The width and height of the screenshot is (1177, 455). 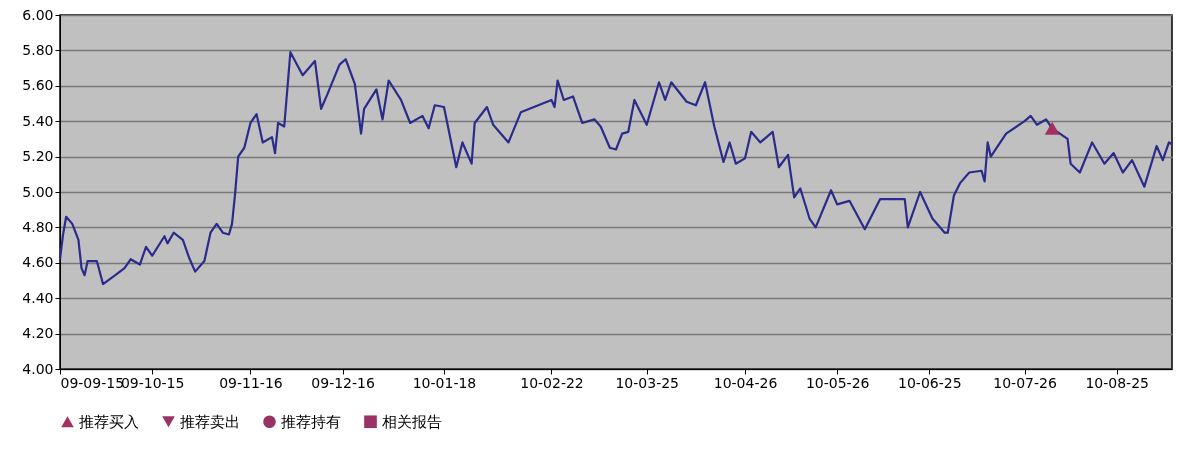 What do you see at coordinates (38, 120) in the screenshot?
I see `y-tick-label: 5.40` at bounding box center [38, 120].